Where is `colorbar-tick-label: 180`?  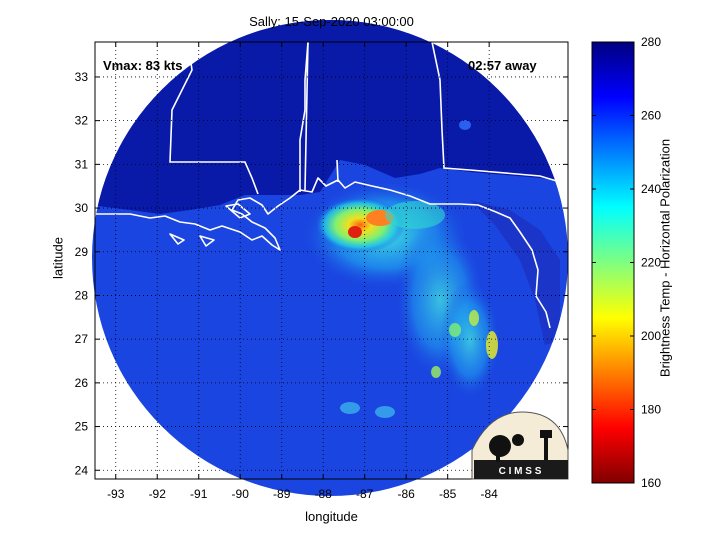 colorbar-tick-label: 180 is located at coordinates (651, 410).